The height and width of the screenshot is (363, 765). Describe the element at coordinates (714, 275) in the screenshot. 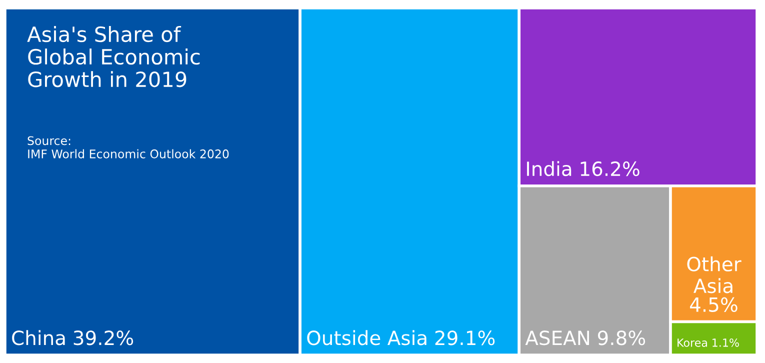

I see `category-label: Other Asia` at that location.